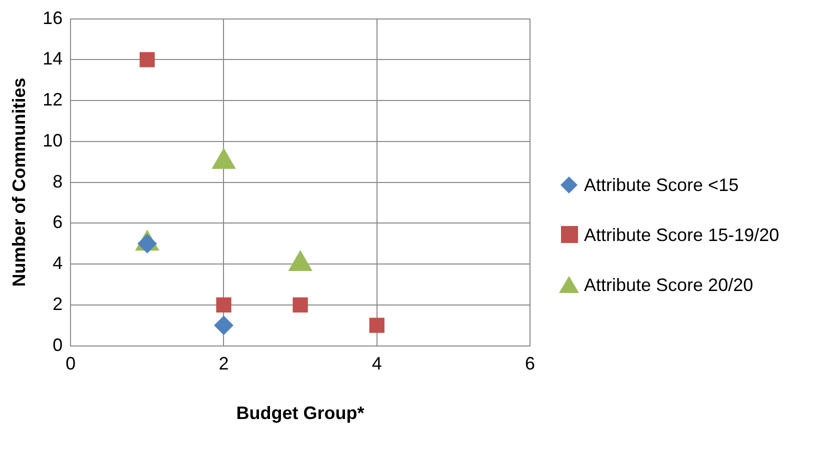 The height and width of the screenshot is (469, 825). Describe the element at coordinates (52, 18) in the screenshot. I see `y-tick-label: 16` at that location.